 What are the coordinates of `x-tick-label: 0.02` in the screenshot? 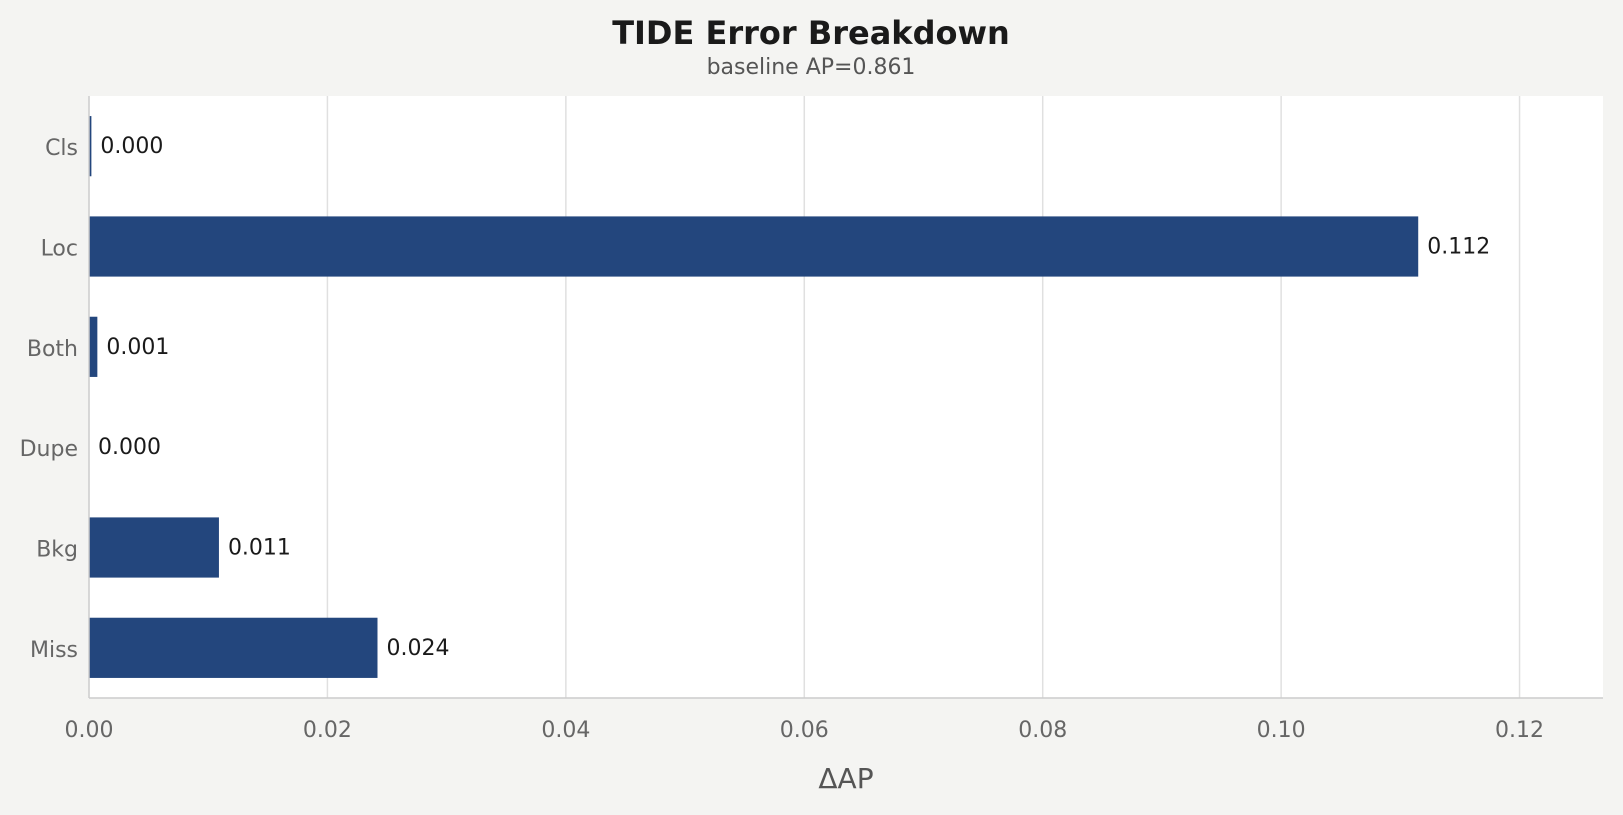 It's located at (327, 730).